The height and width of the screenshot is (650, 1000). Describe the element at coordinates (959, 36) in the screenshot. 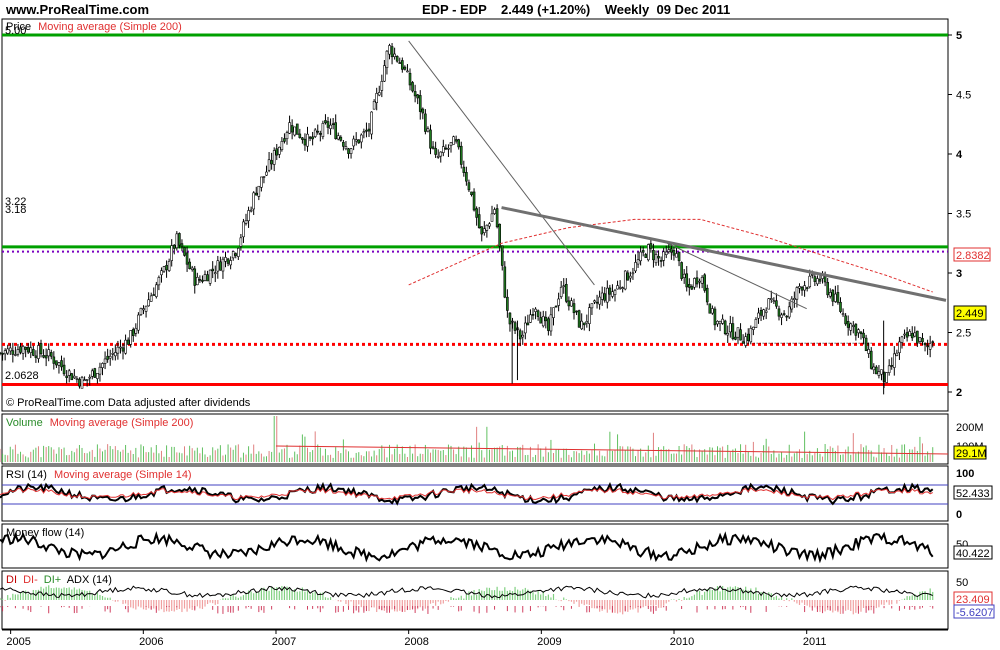

I see `price-tick-label: 5` at that location.